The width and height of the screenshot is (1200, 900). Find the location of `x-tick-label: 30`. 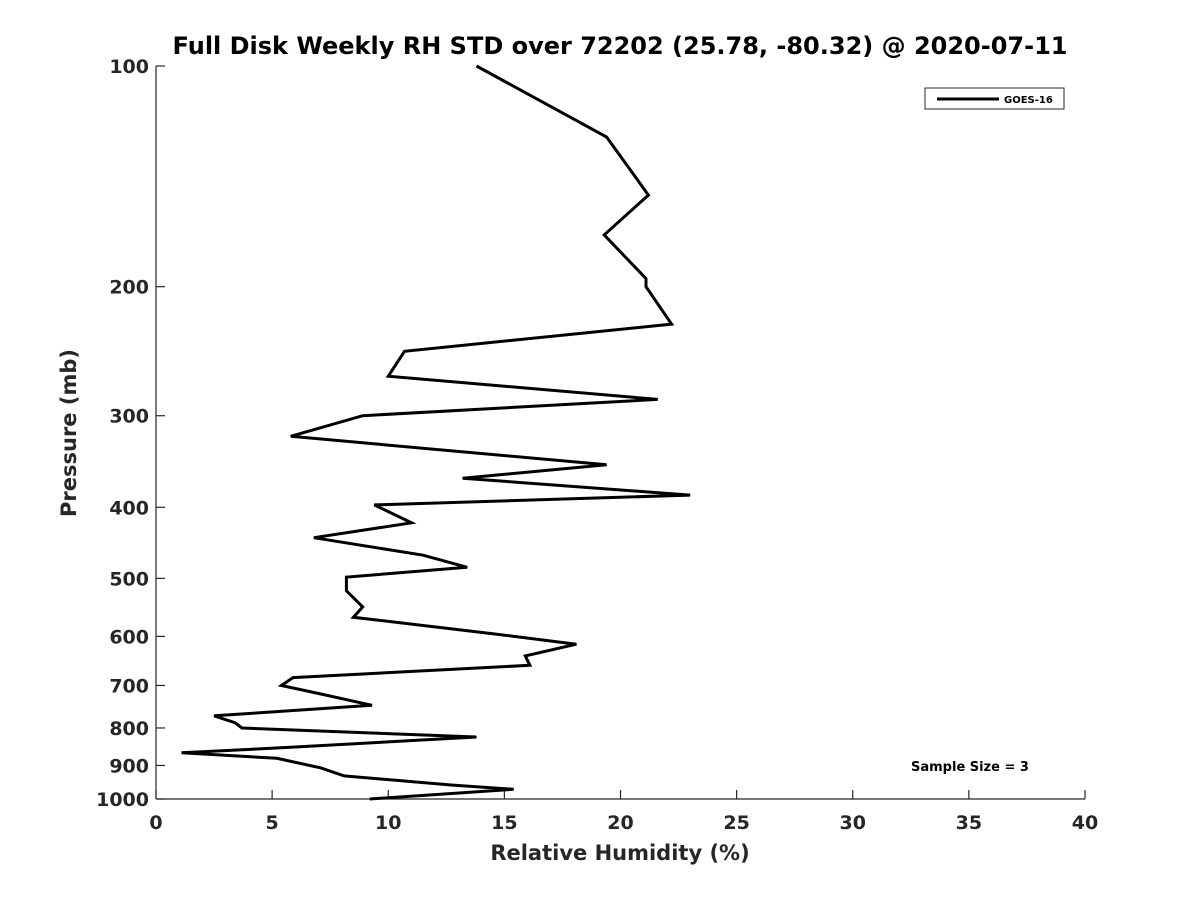

x-tick-label: 30 is located at coordinates (853, 823).